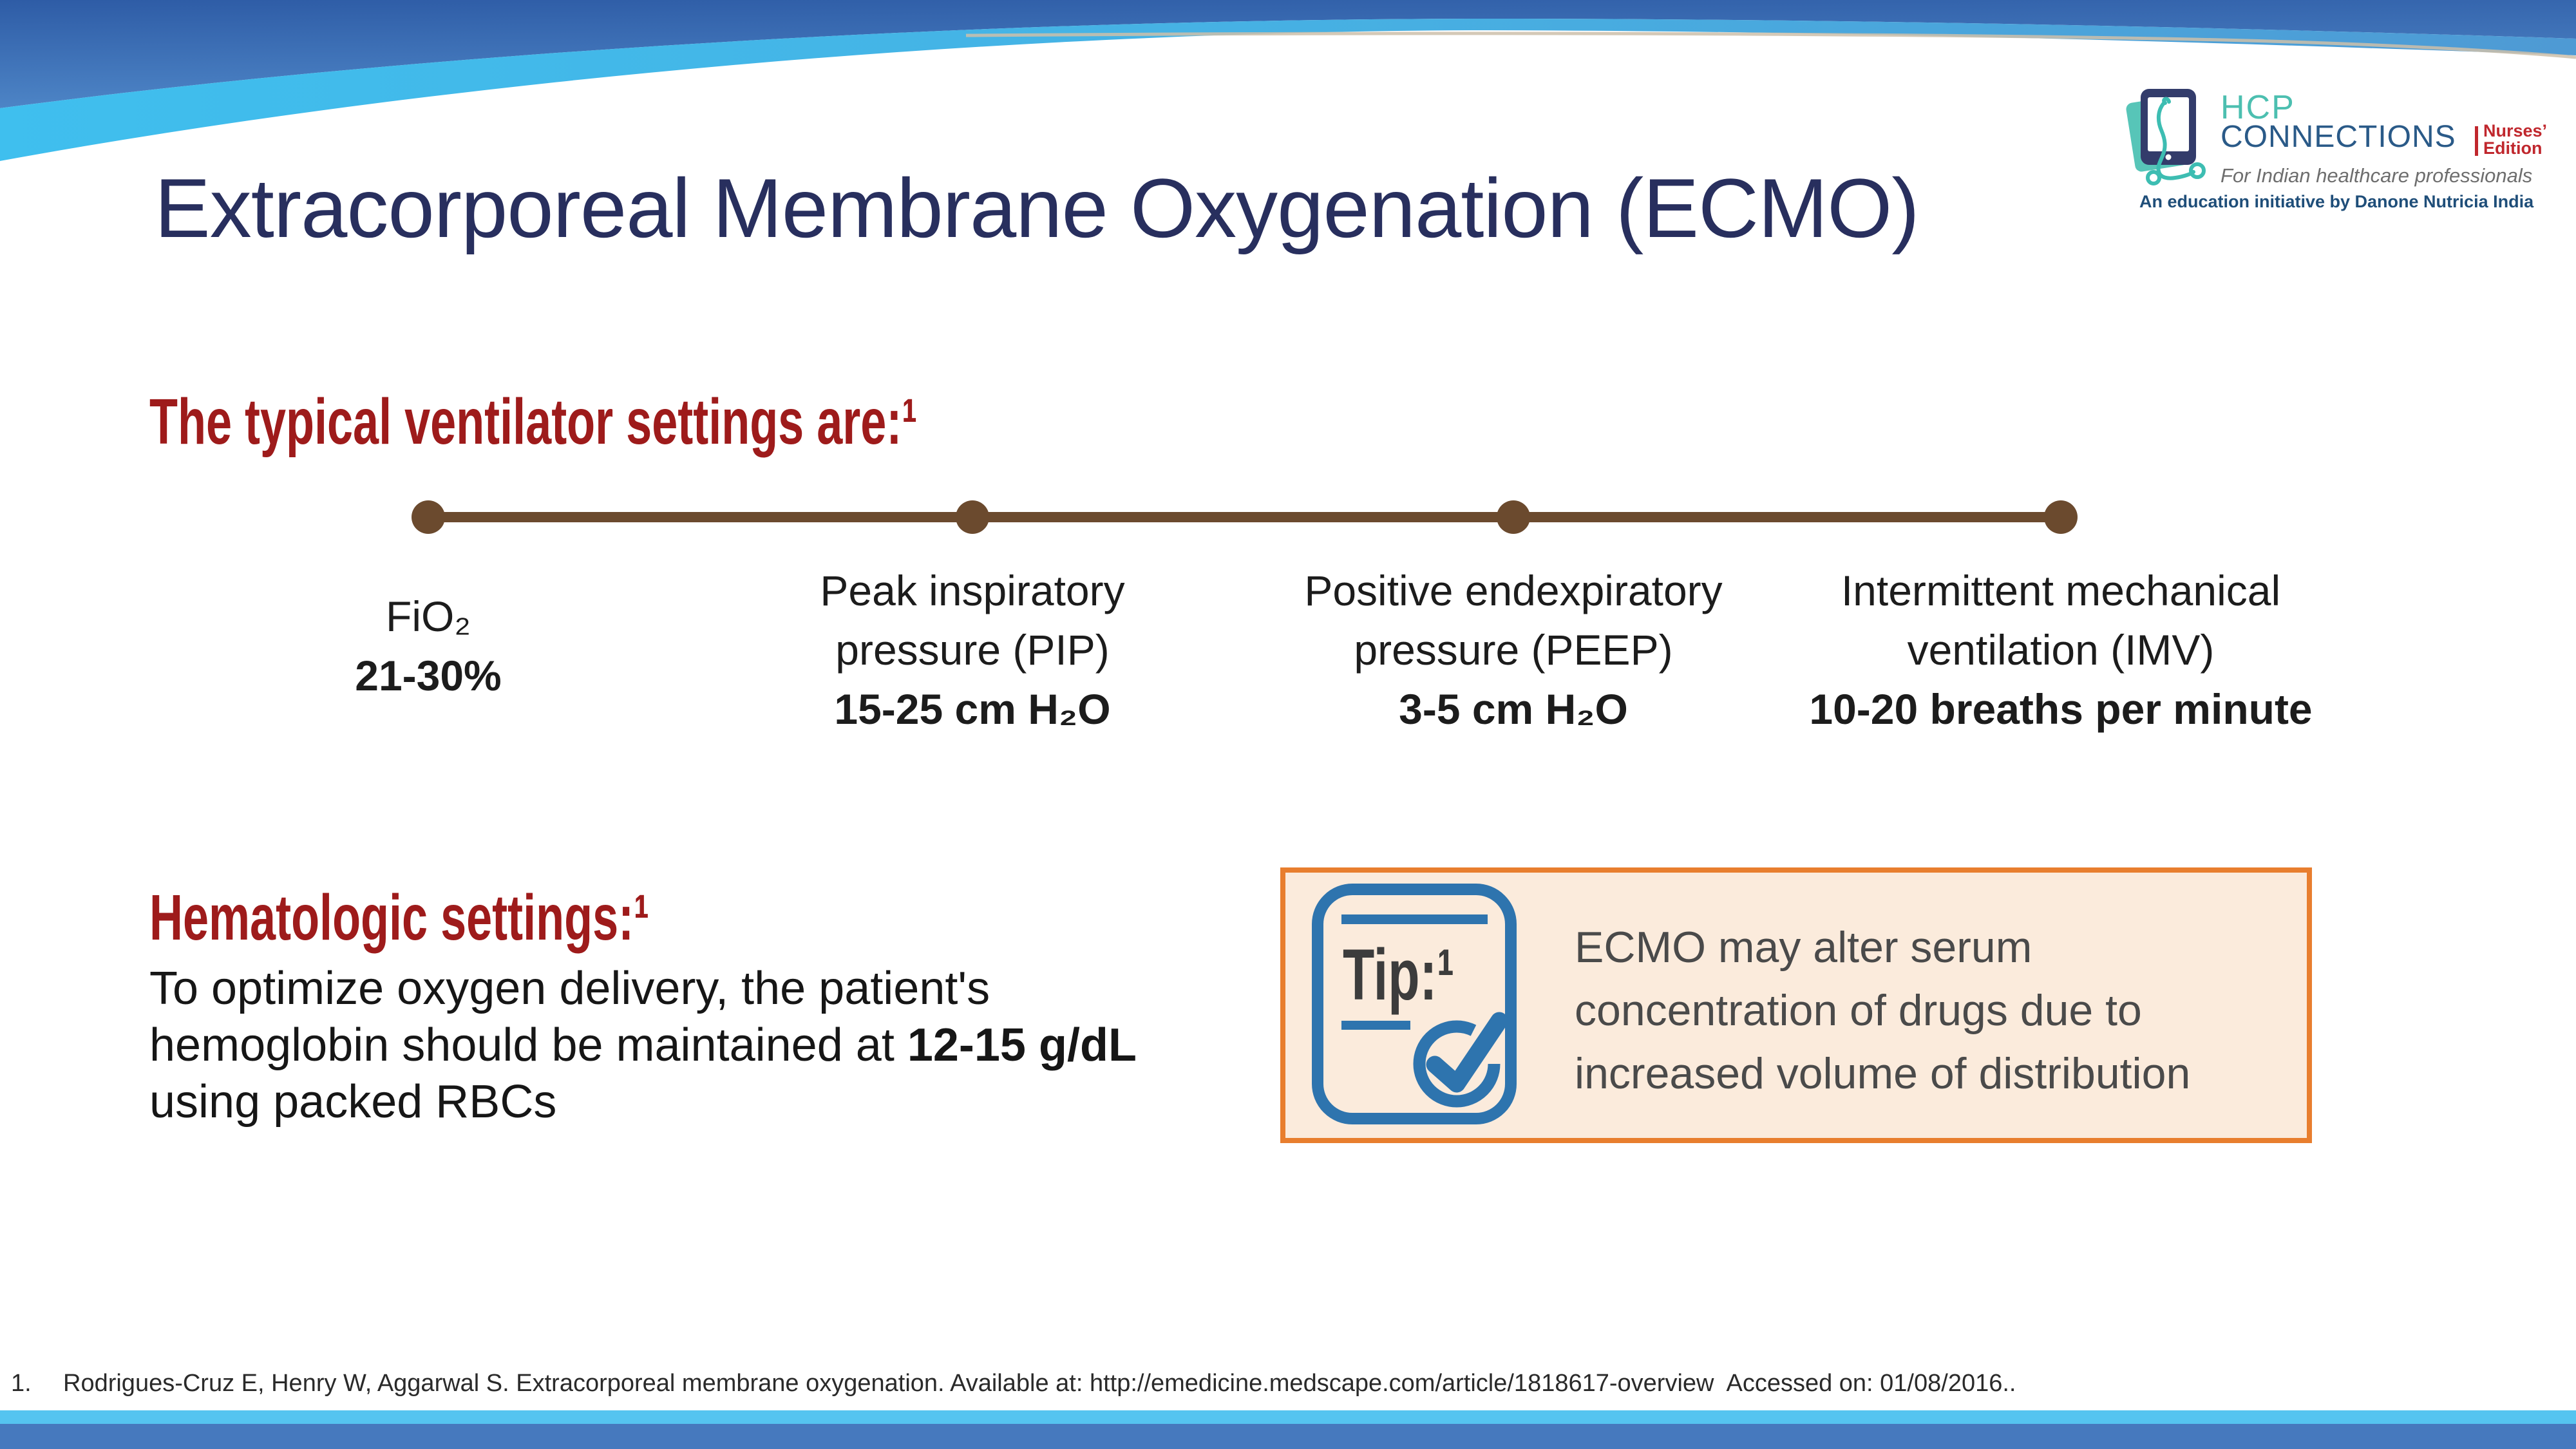 Image resolution: width=2576 pixels, height=1449 pixels. What do you see at coordinates (1513, 590) in the screenshot?
I see `timeline-item-label: Positive endexpiratory` at bounding box center [1513, 590].